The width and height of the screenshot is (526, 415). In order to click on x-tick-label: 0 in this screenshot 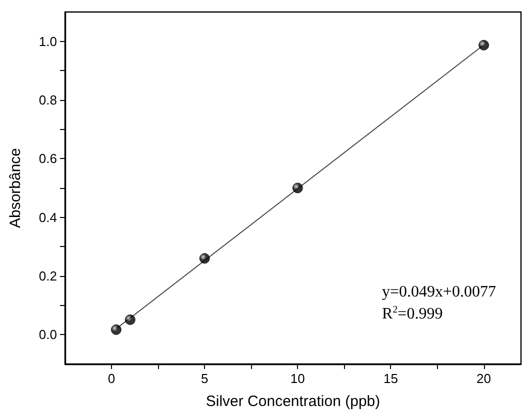, I will do `click(112, 378)`.